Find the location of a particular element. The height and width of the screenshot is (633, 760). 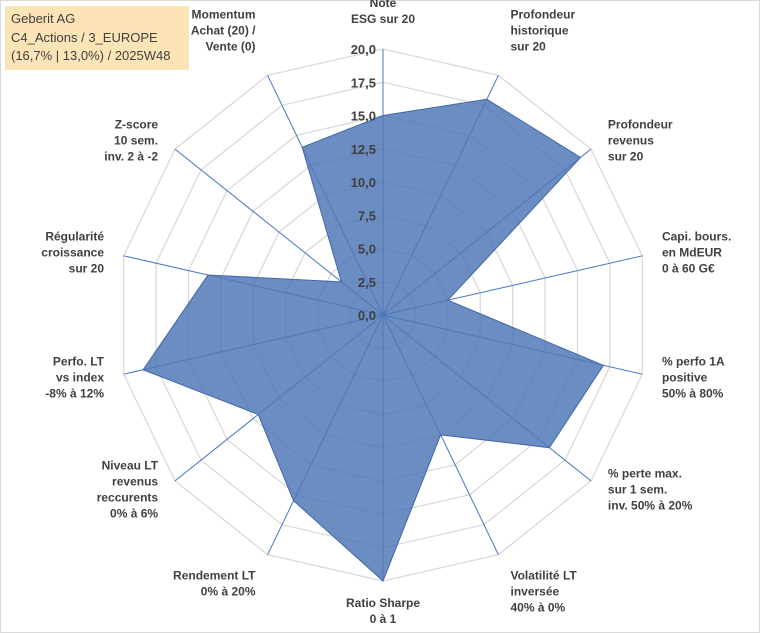

axis-label-4: % perfo 1A positive 50% à 80% is located at coordinates (693, 377).